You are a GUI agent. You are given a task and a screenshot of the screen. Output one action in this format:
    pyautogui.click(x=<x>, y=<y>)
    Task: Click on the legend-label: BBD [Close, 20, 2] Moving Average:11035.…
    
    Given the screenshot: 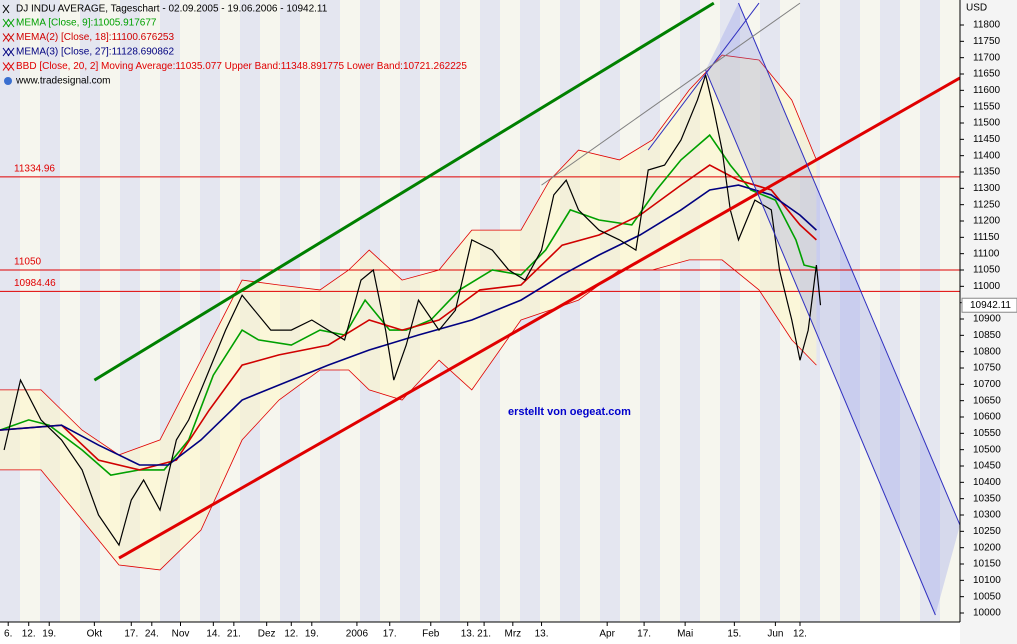 What is the action you would take?
    pyautogui.click(x=241, y=66)
    